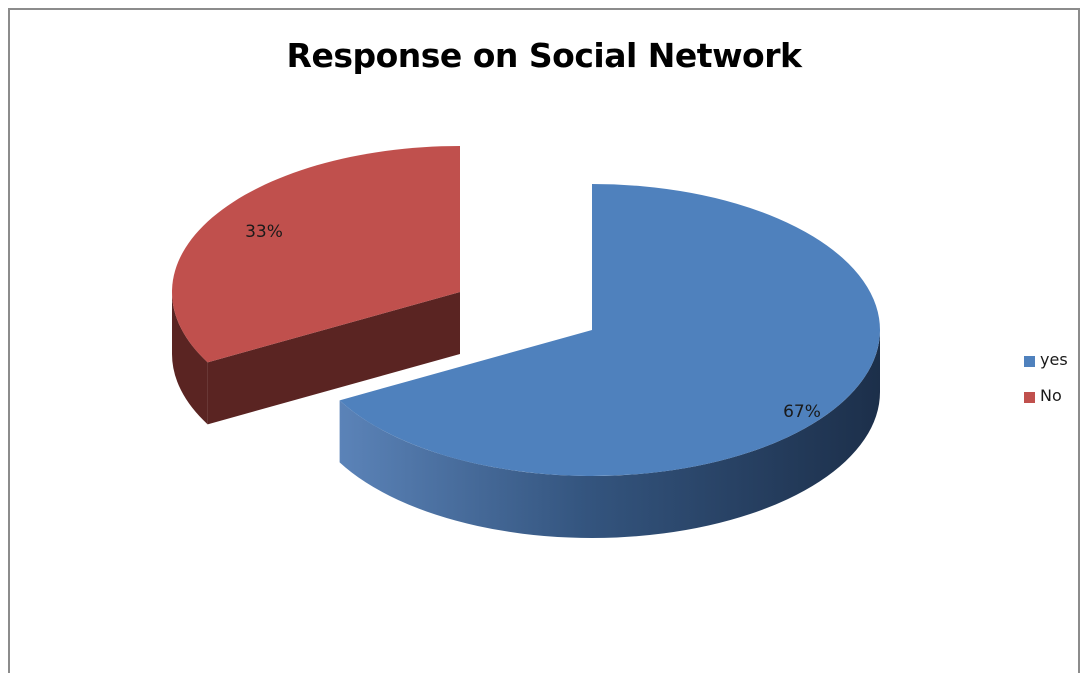 The image size is (1088, 675). Describe the element at coordinates (544, 55) in the screenshot. I see `chart-title: Response on Social Network` at that location.